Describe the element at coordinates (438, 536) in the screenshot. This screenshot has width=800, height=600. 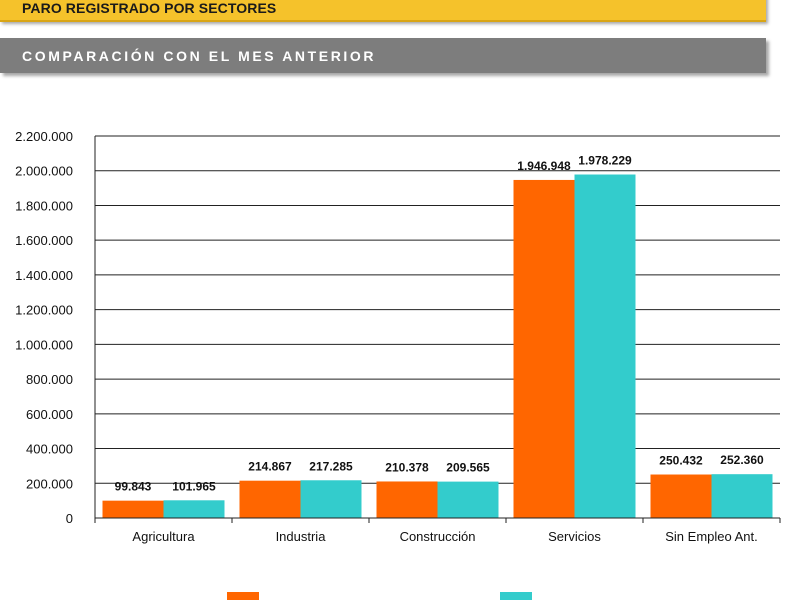
I see `category-label: Construcción` at that location.